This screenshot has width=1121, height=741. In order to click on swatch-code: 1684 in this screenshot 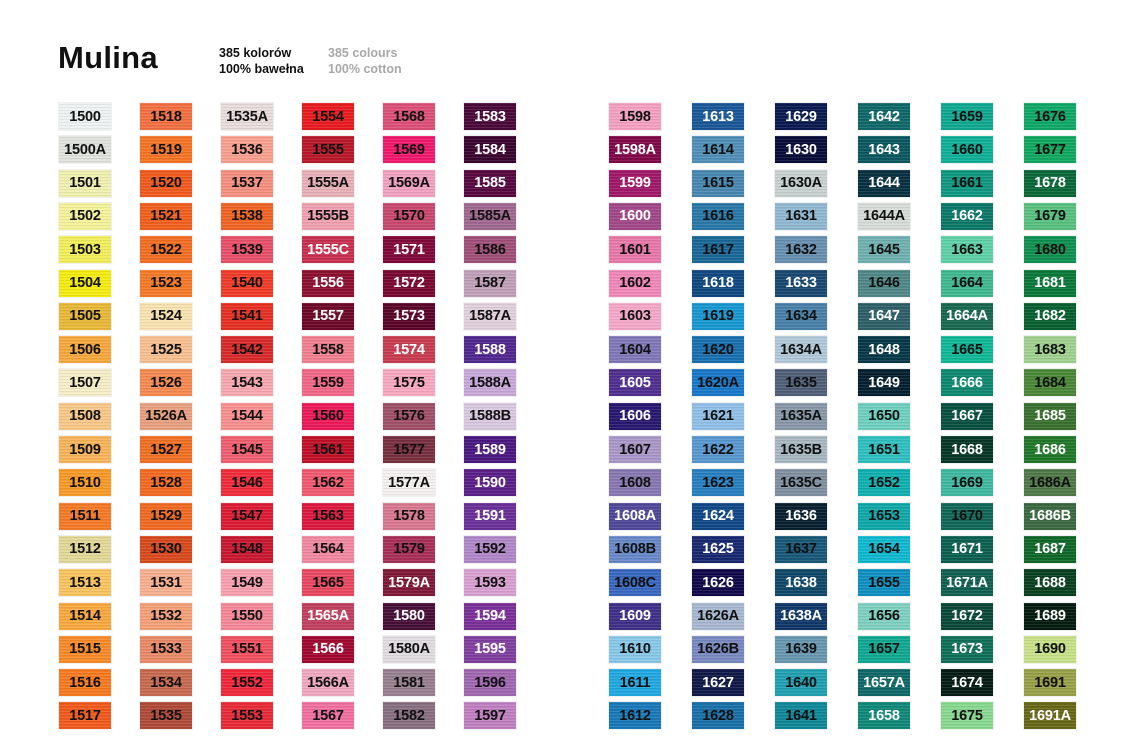, I will do `click(1050, 382)`.